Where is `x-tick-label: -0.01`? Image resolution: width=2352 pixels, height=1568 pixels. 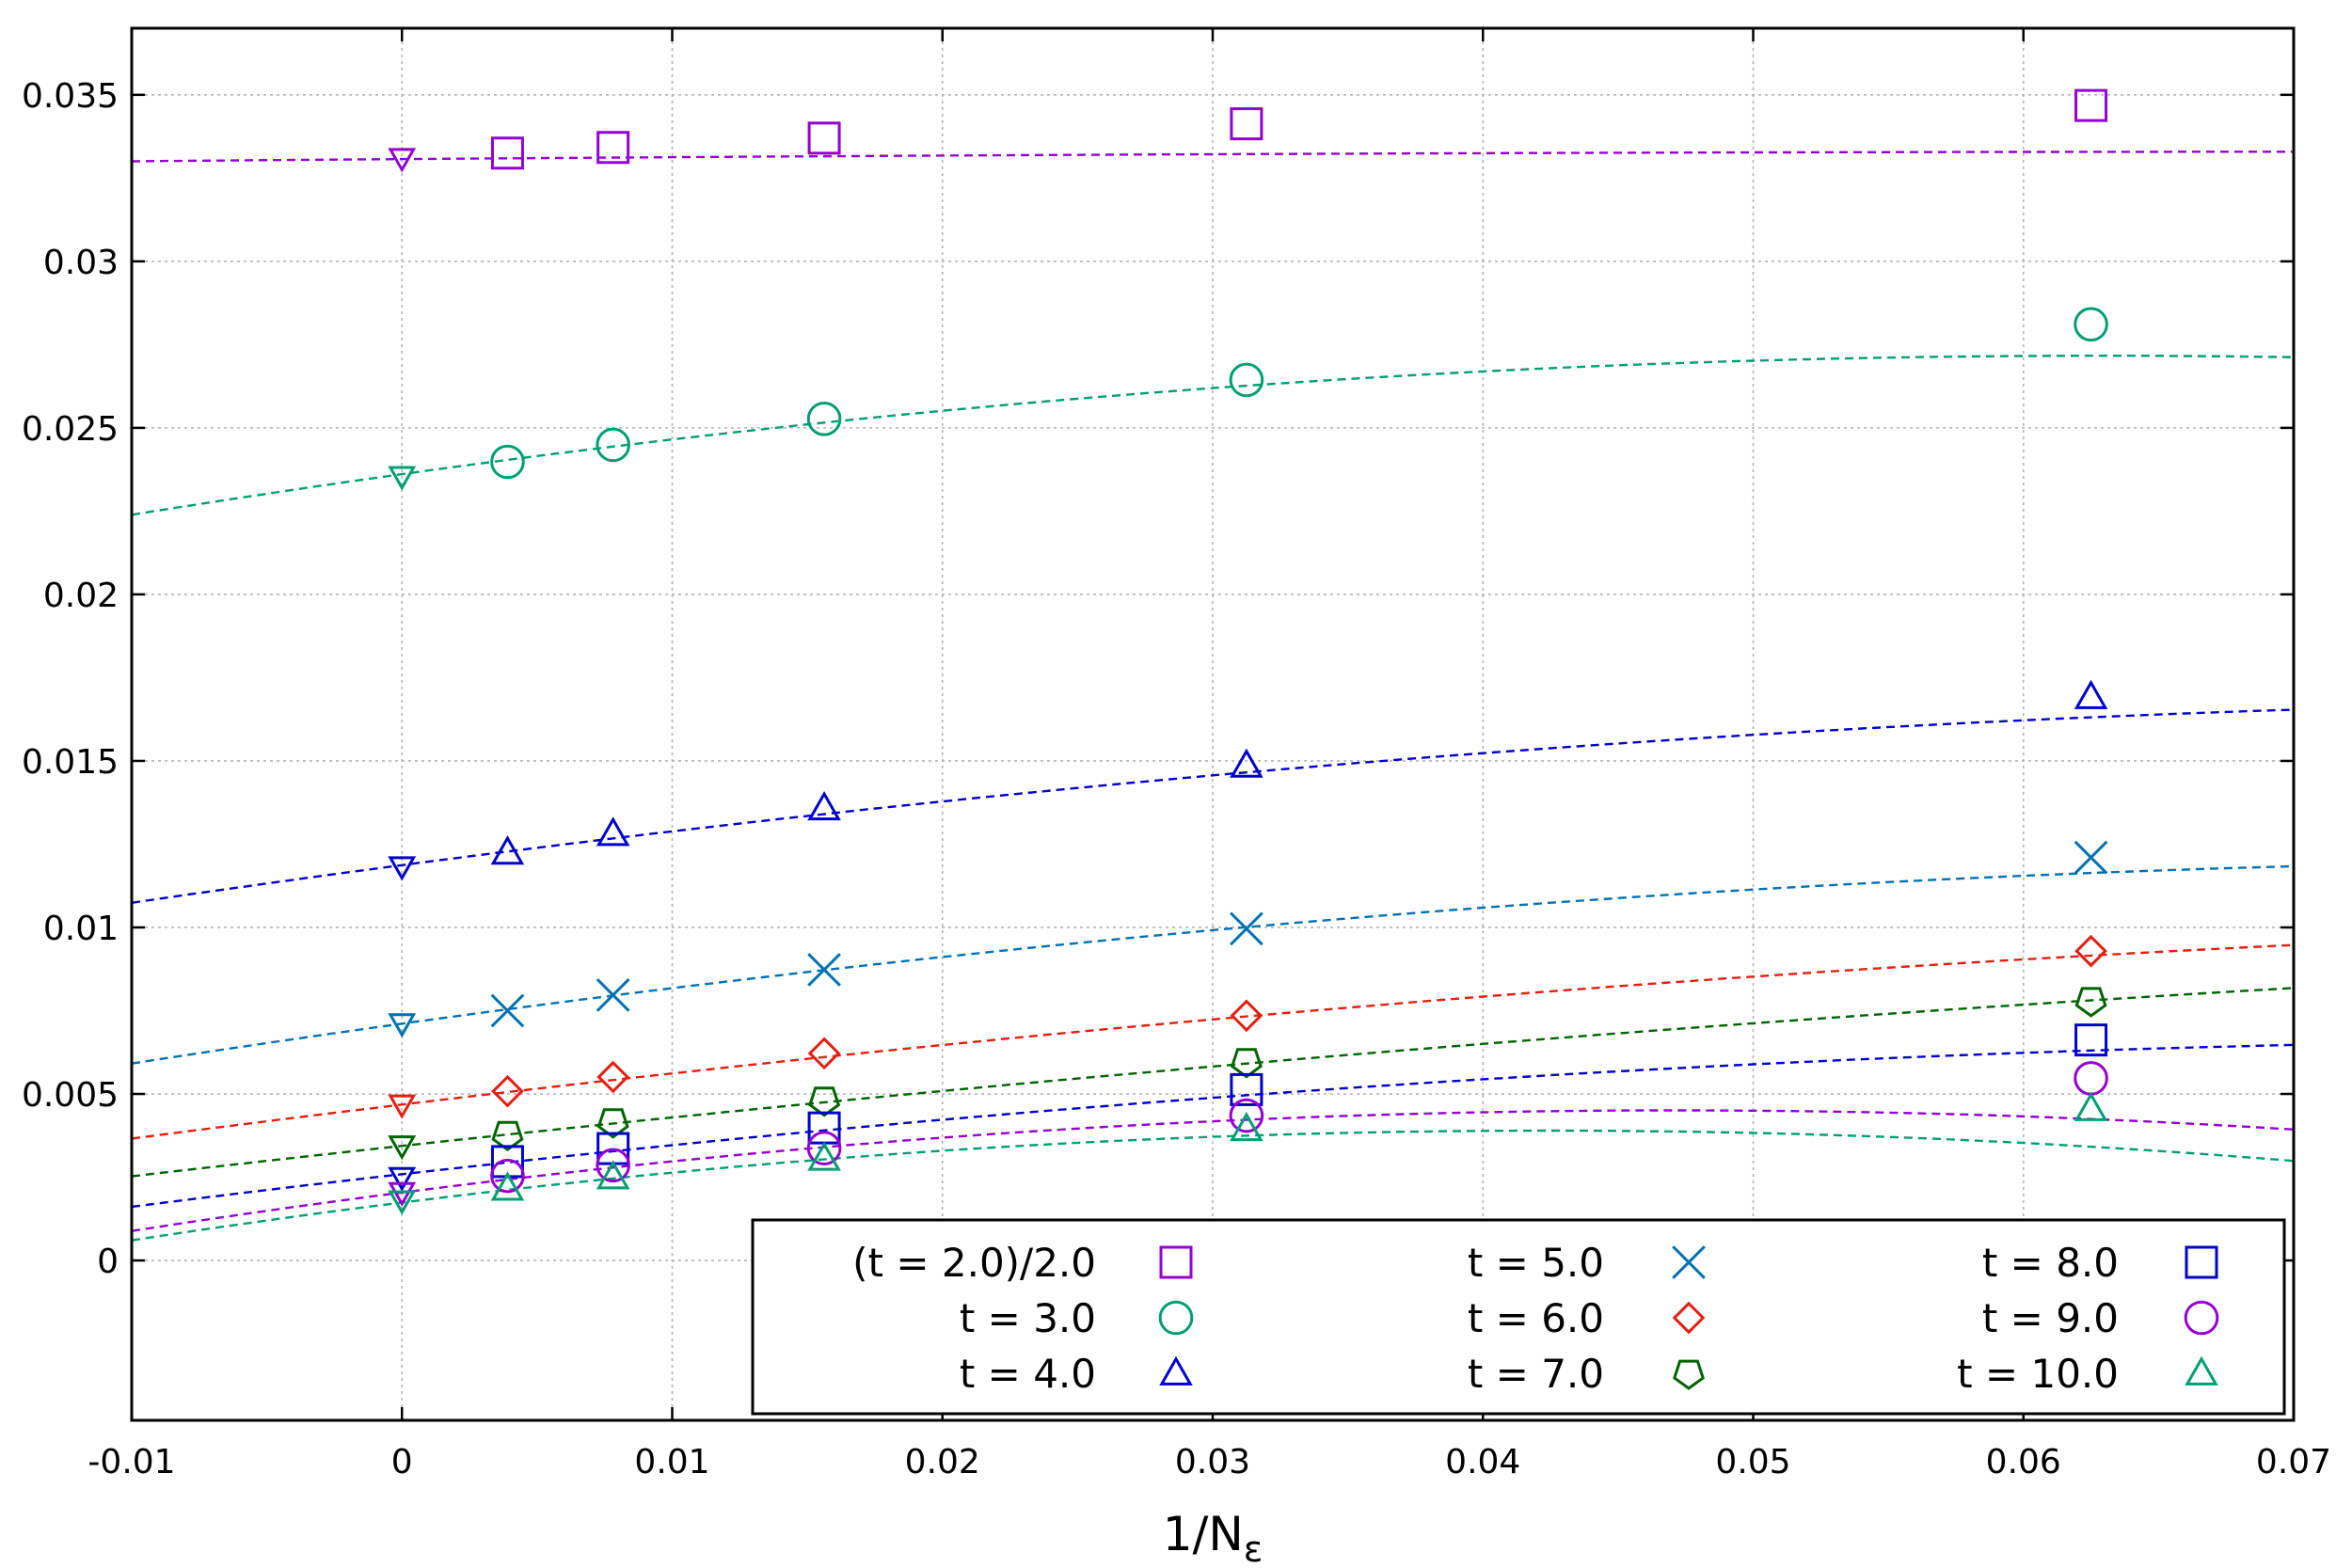
x-tick-label: -0.01 is located at coordinates (131, 1462).